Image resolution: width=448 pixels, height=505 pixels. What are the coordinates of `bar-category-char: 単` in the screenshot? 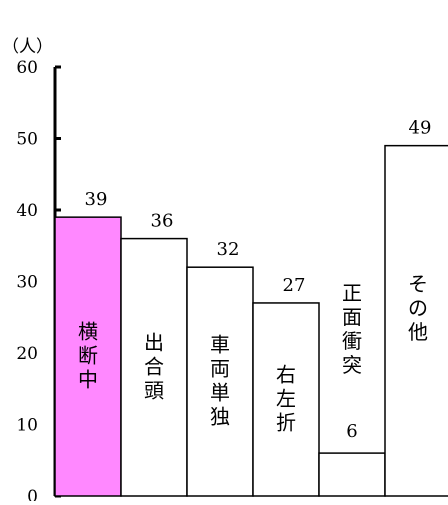 It's located at (220, 393).